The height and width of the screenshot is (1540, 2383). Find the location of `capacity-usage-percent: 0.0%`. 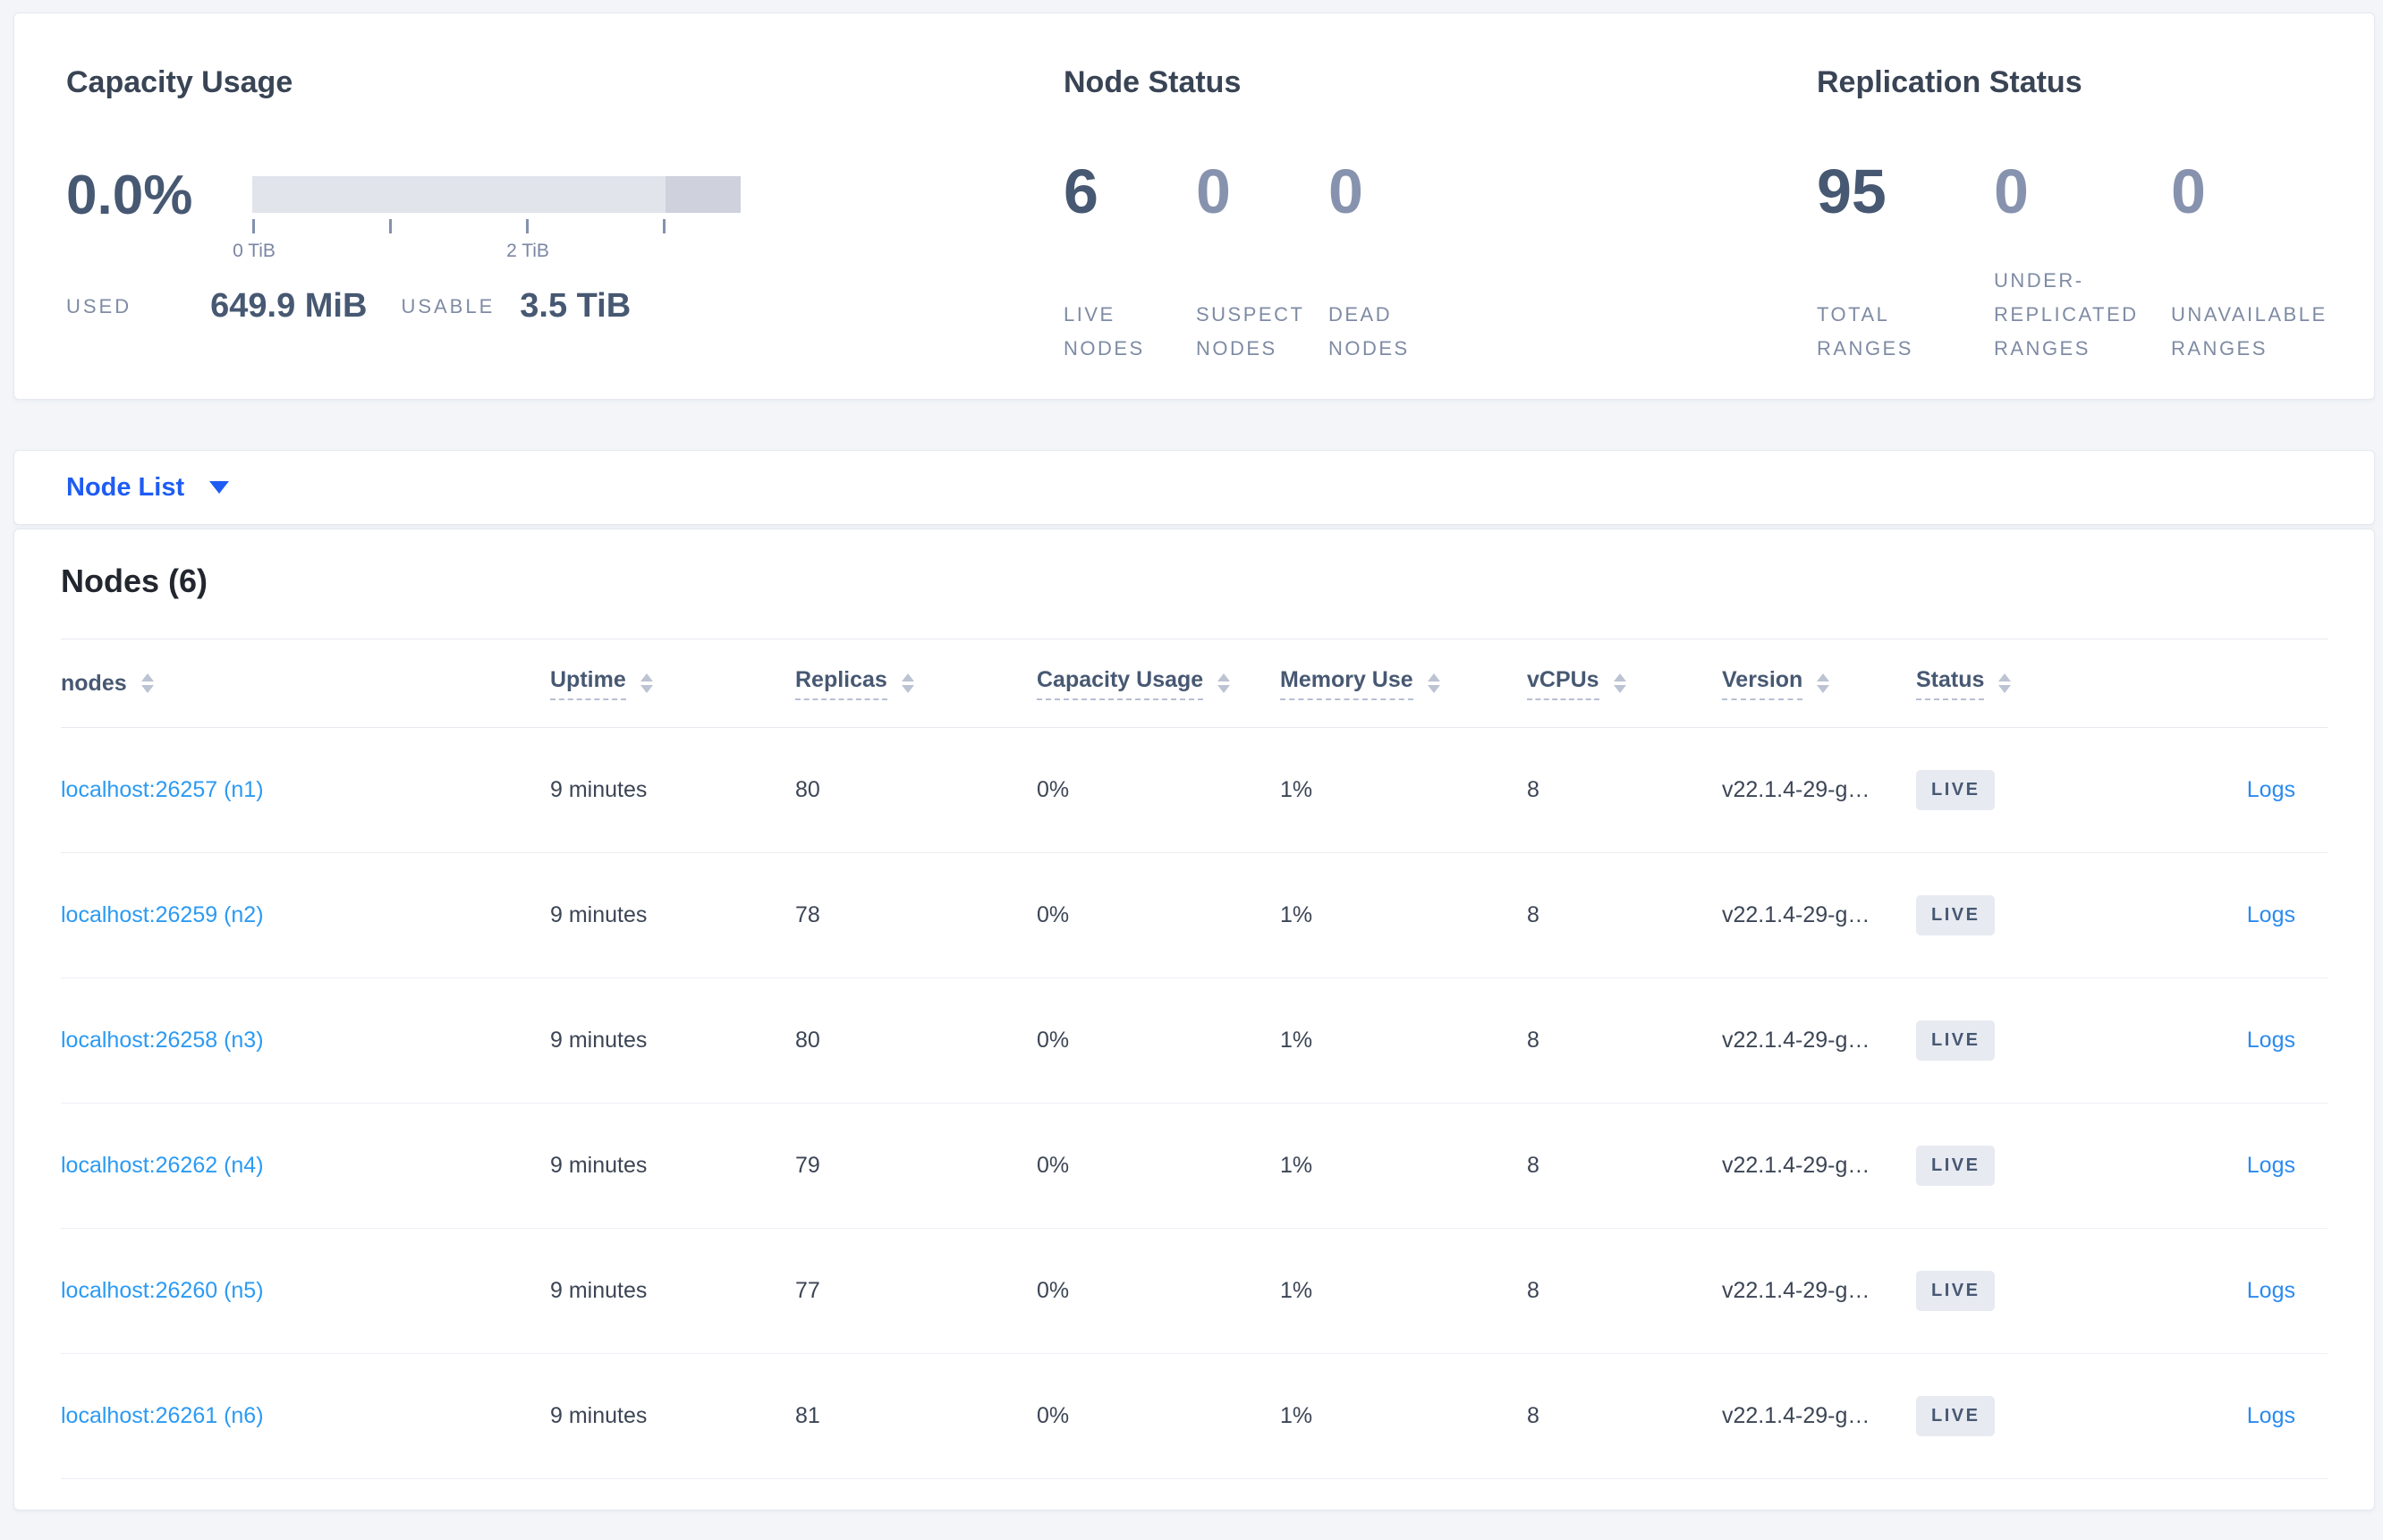

capacity-usage-percent: 0.0% is located at coordinates (129, 195).